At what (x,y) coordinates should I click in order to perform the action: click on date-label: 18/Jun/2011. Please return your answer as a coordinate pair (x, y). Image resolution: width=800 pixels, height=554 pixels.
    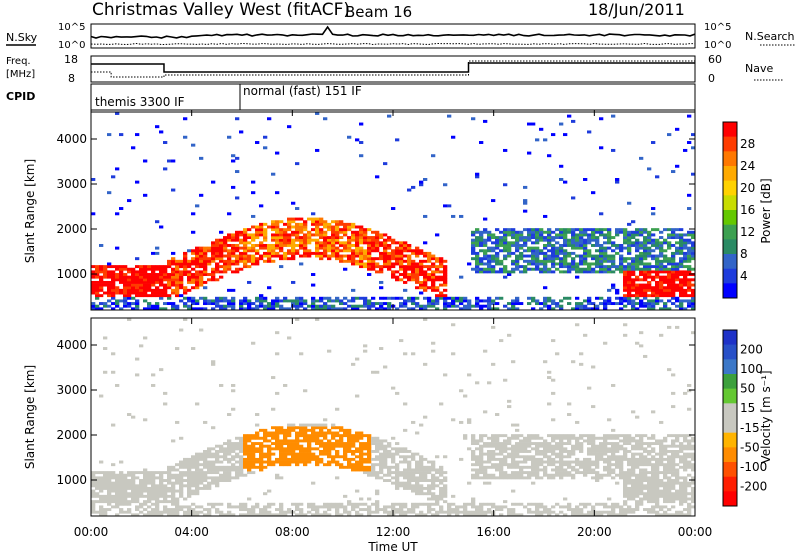
    Looking at the image, I should click on (636, 9).